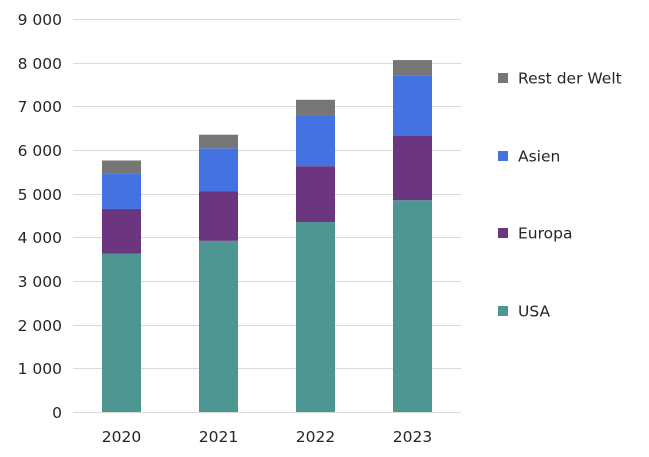 This screenshot has width=649, height=457. I want to click on bar-rest-der-welt-2020, so click(121, 167).